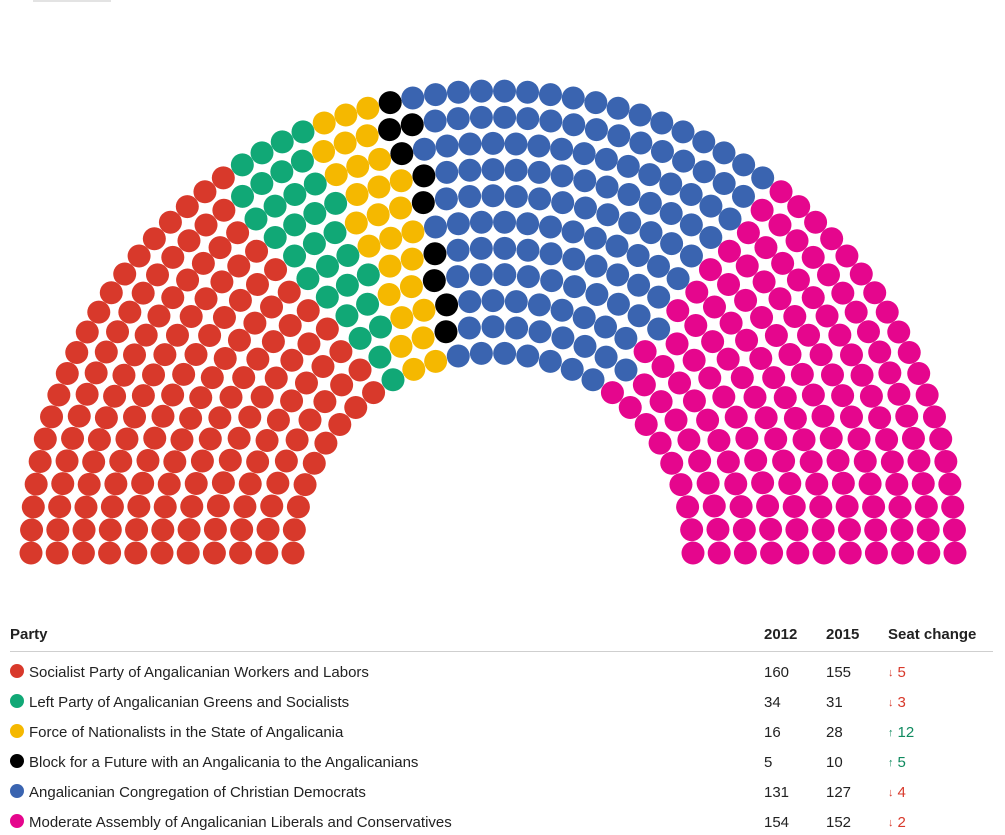 The width and height of the screenshot is (1005, 835). What do you see at coordinates (897, 703) in the screenshot?
I see `seat-change: ↓ 3` at bounding box center [897, 703].